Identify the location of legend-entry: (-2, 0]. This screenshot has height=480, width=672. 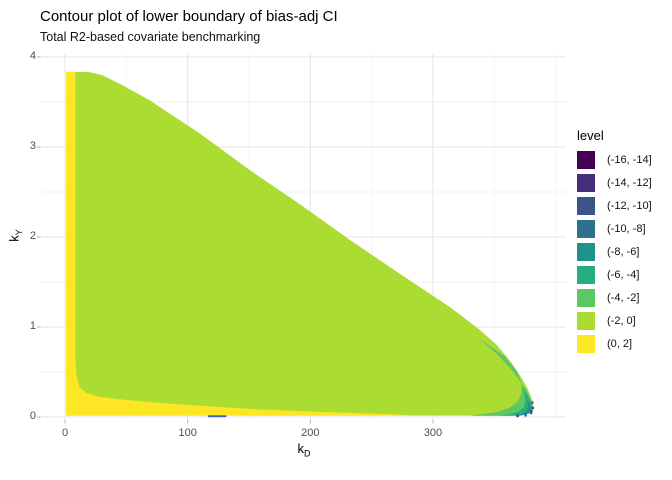
(614, 321).